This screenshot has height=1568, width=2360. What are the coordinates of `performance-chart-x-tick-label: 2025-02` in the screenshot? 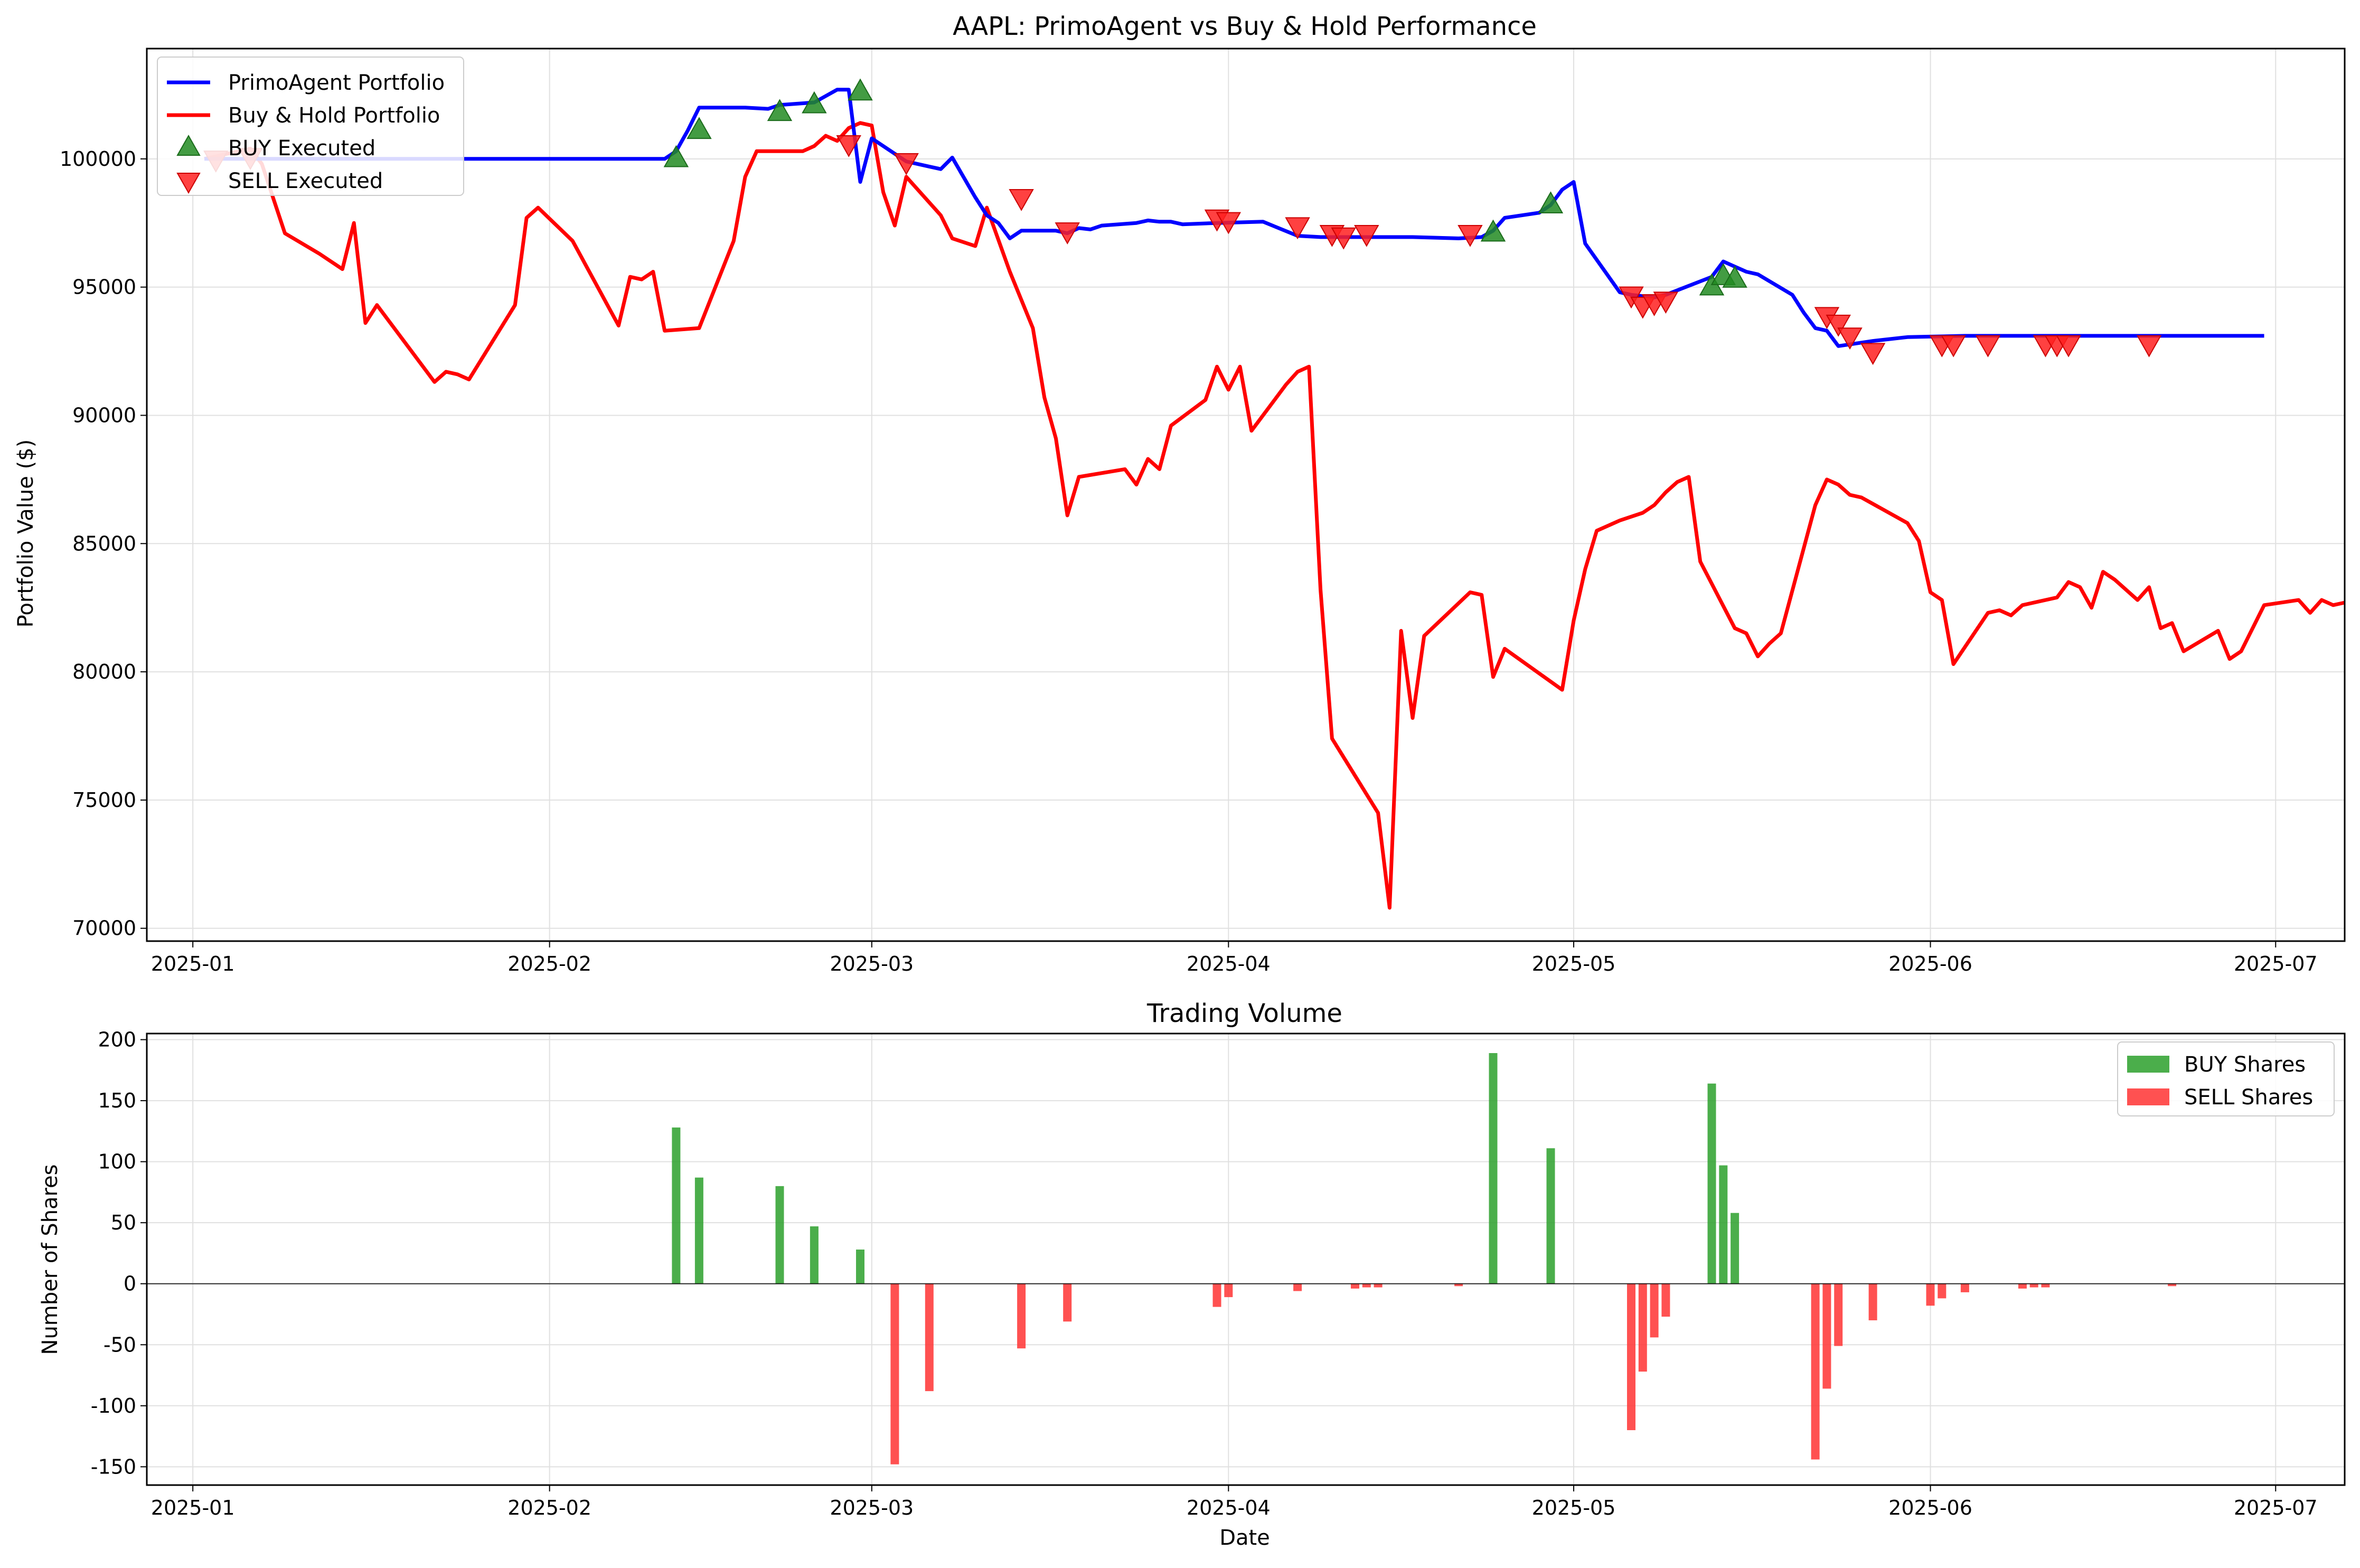 It's located at (549, 963).